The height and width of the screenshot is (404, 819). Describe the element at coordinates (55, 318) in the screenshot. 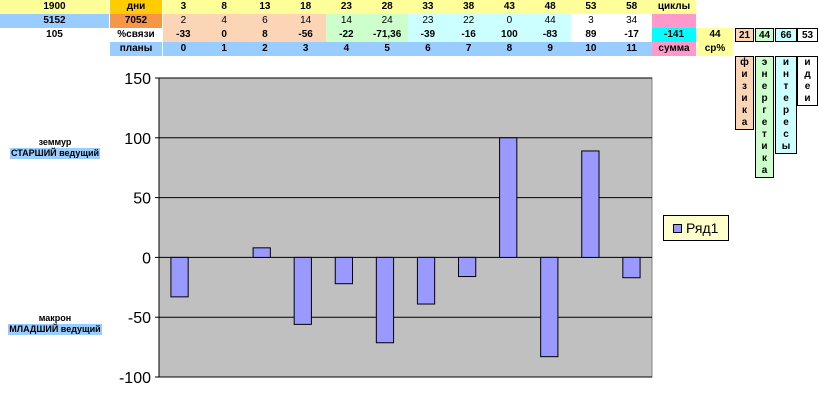

I see `bottom-presenter-name: макрон` at that location.